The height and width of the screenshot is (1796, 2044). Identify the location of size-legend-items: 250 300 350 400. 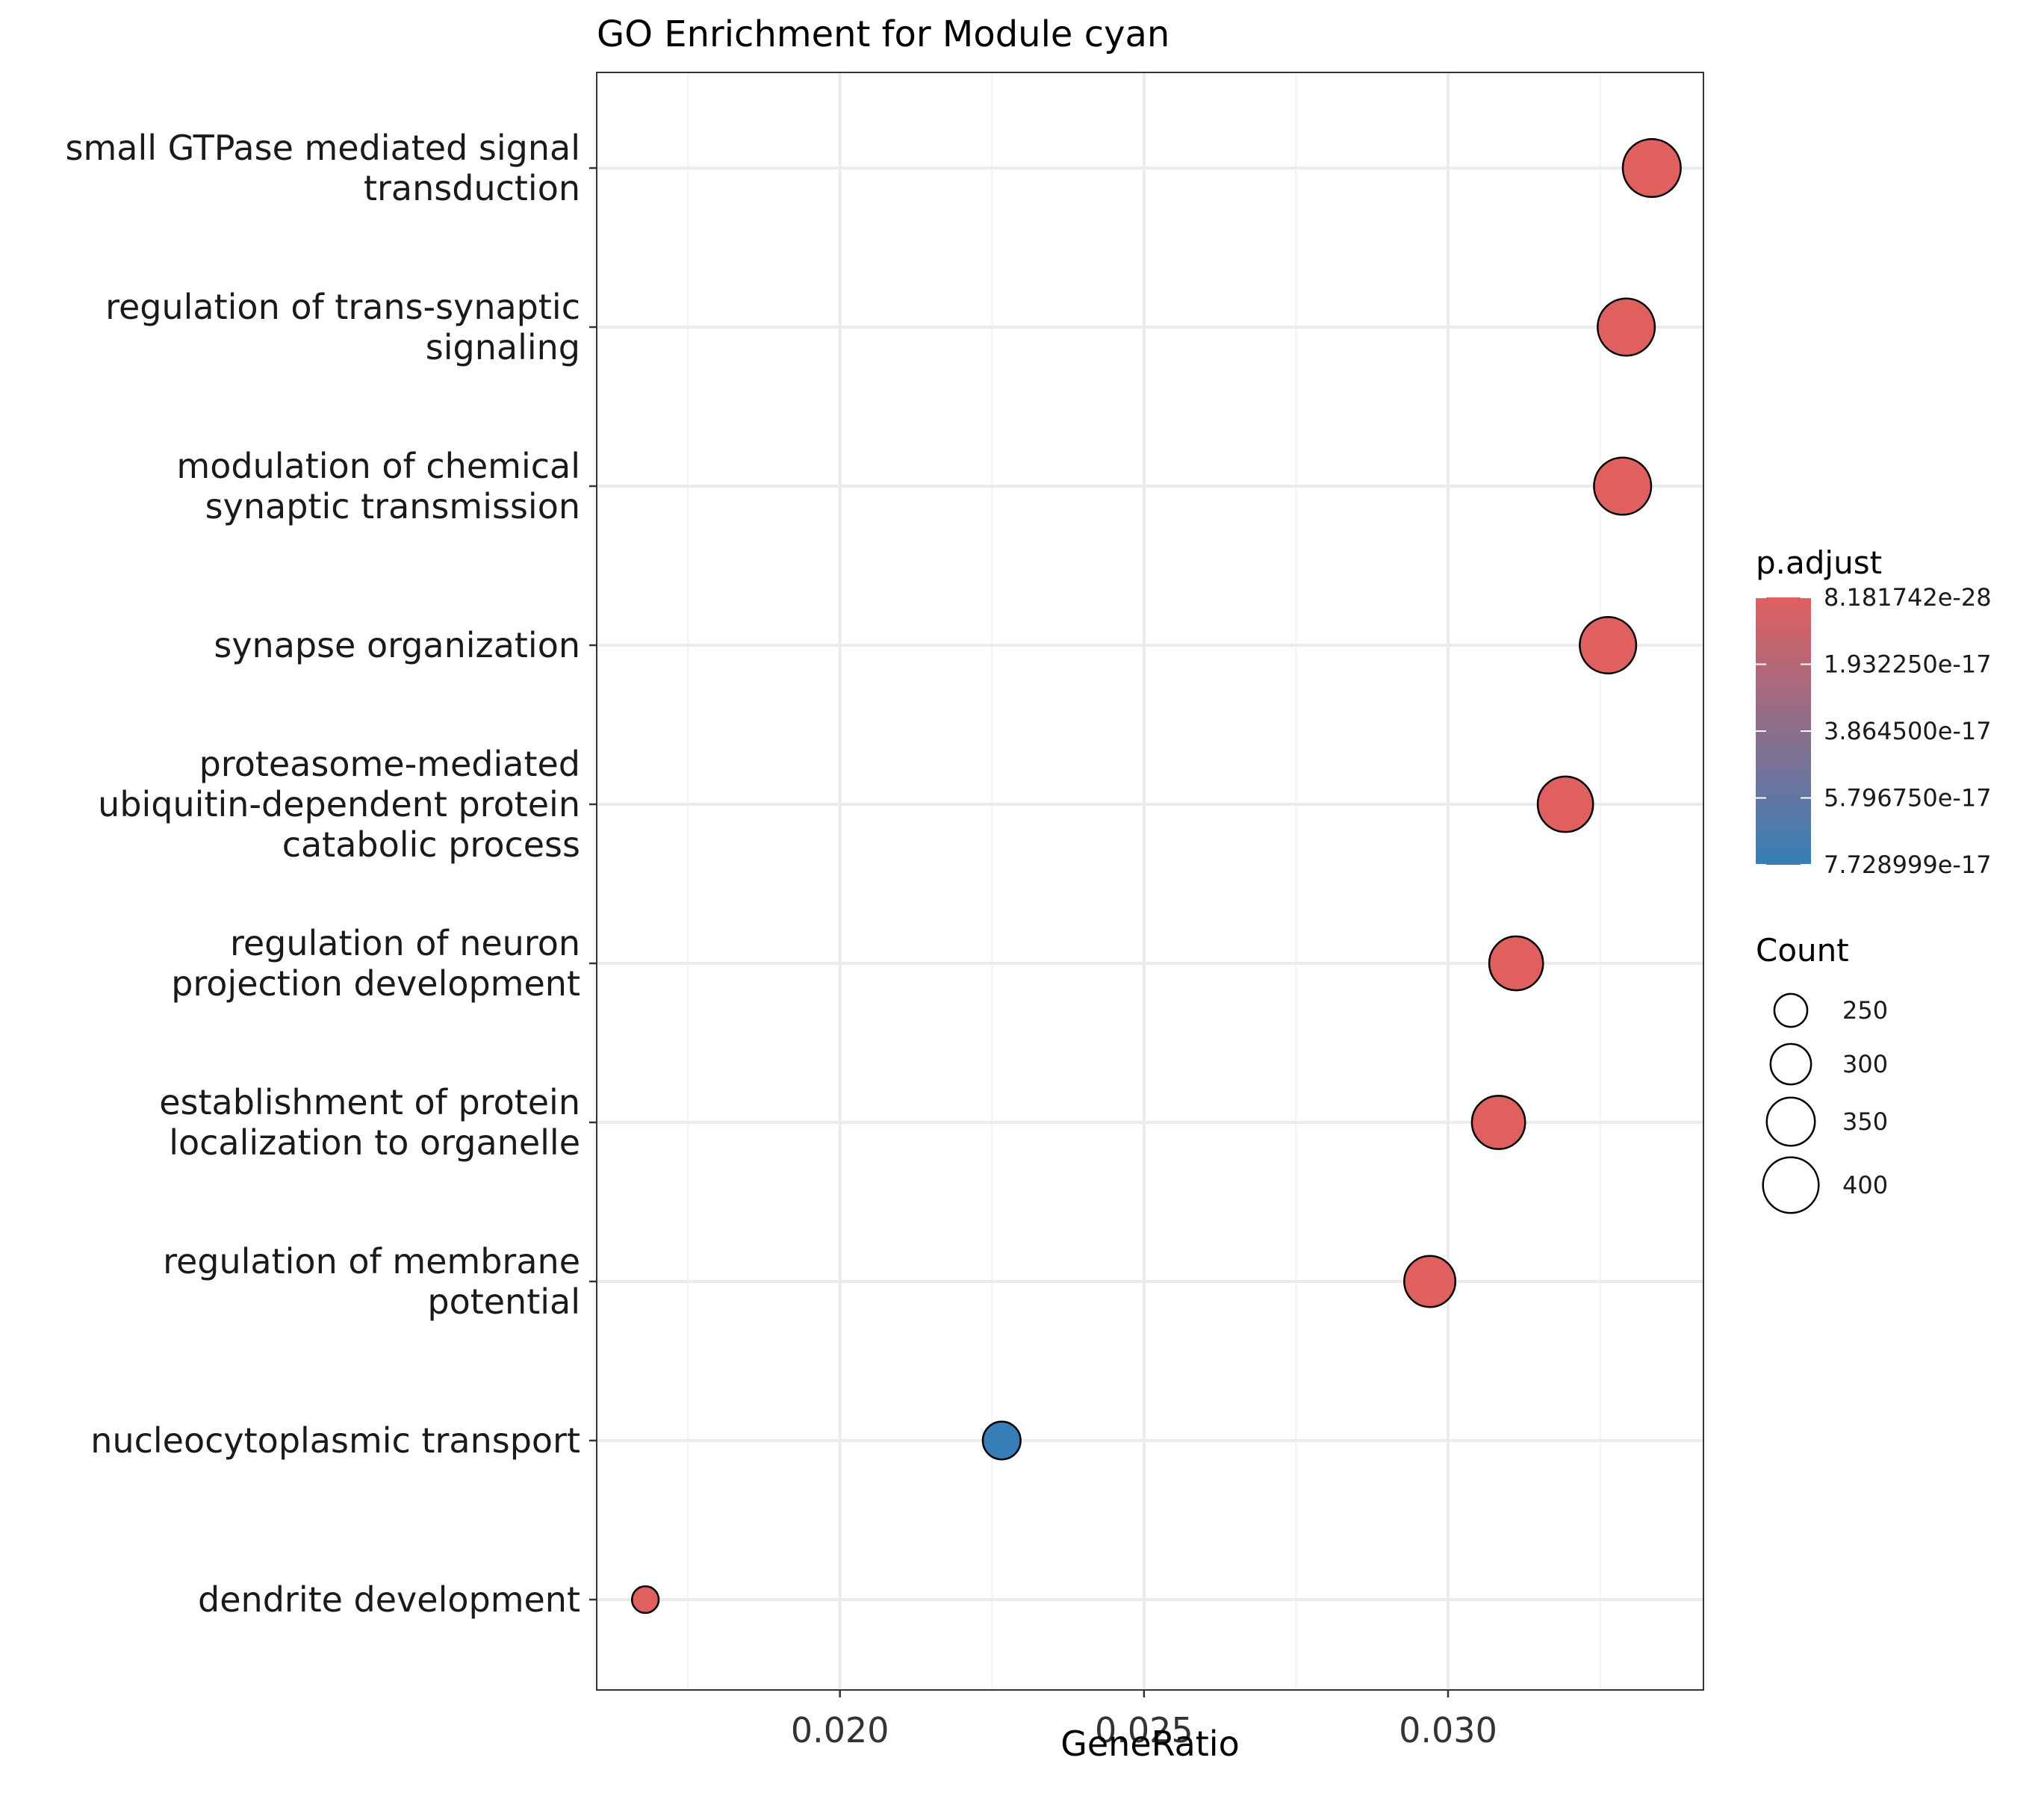
(1825, 1103).